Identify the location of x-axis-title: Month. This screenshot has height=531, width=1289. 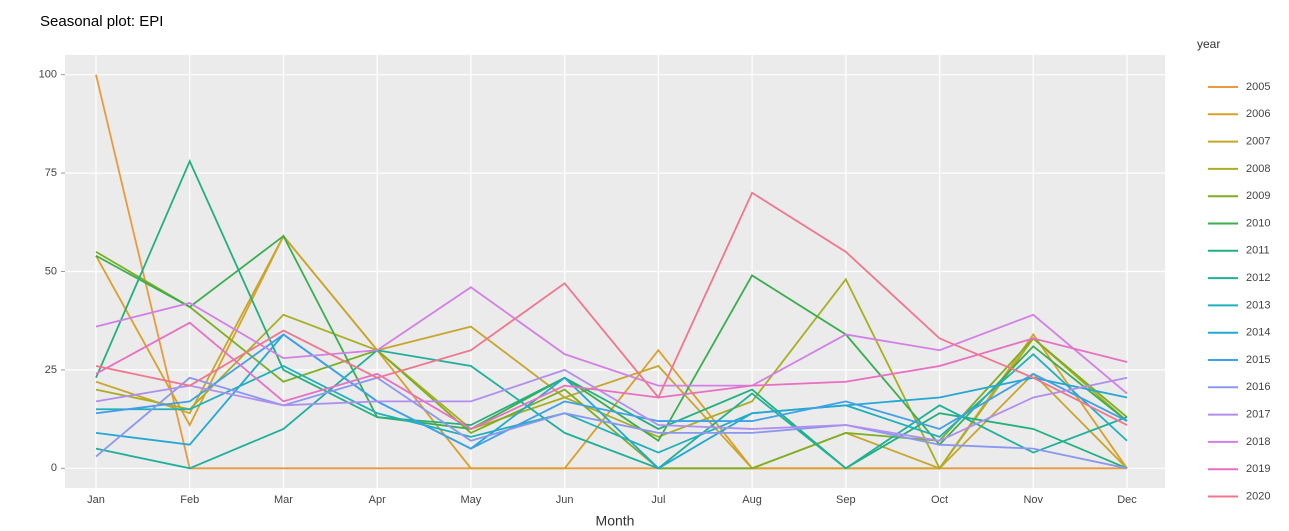
(615, 521).